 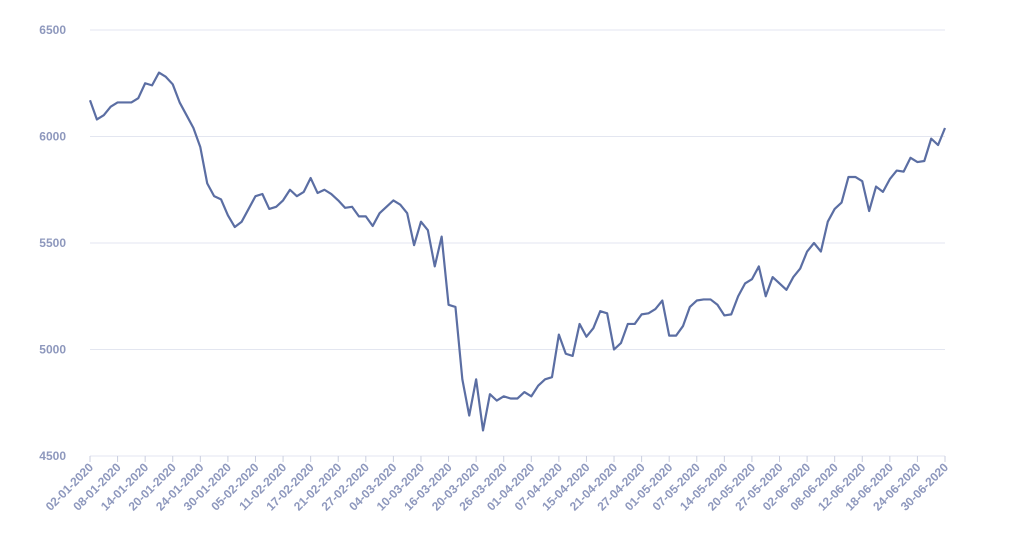 What do you see at coordinates (52, 456) in the screenshot?
I see `y-tick-label: 4500` at bounding box center [52, 456].